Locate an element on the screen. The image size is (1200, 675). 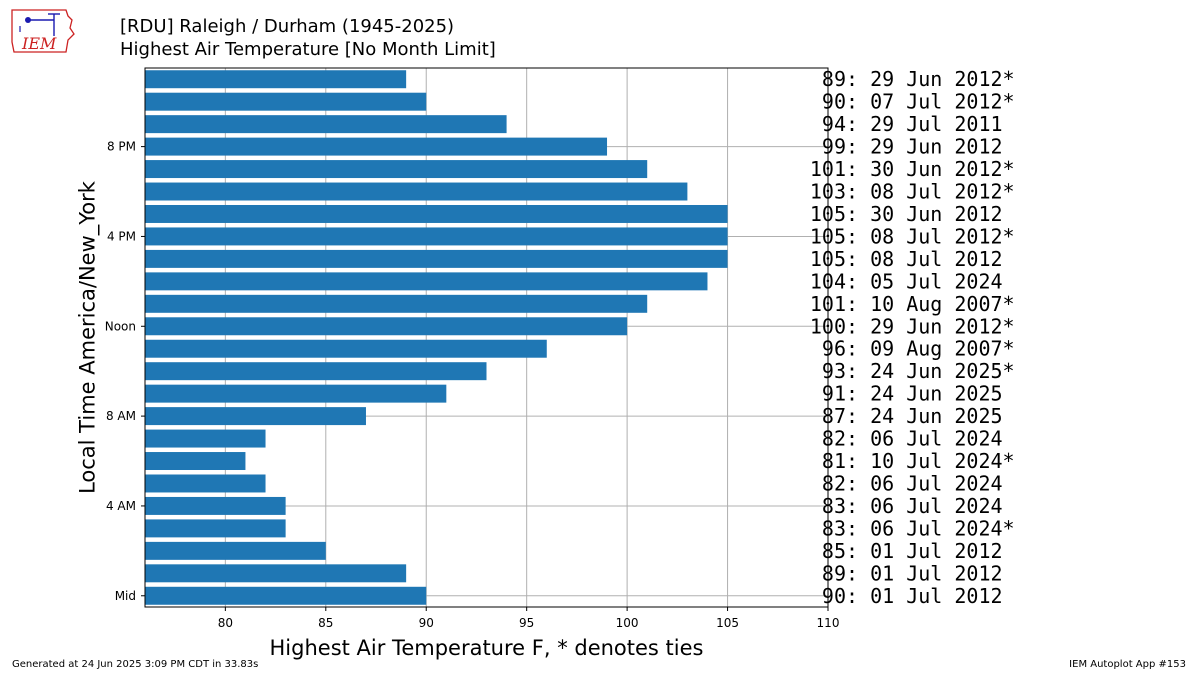
annotation-date: : 07 Jul 2012* is located at coordinates (930, 102).